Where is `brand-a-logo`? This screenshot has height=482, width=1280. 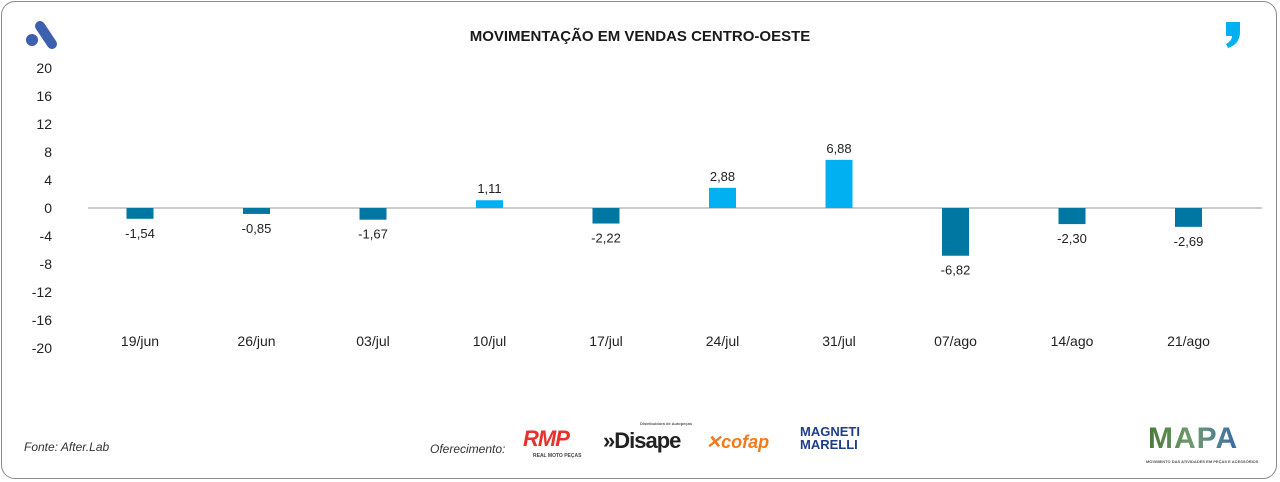 brand-a-logo is located at coordinates (41, 35).